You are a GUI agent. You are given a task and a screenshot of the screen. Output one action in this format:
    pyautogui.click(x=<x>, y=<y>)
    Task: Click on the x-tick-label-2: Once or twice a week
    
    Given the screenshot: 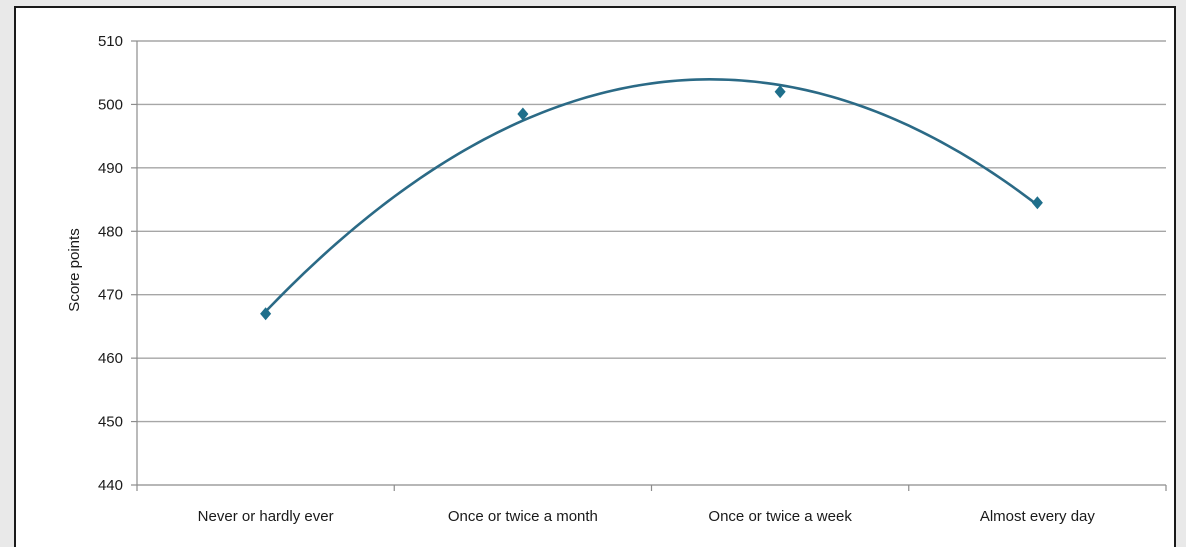 What is the action you would take?
    pyautogui.click(x=780, y=516)
    